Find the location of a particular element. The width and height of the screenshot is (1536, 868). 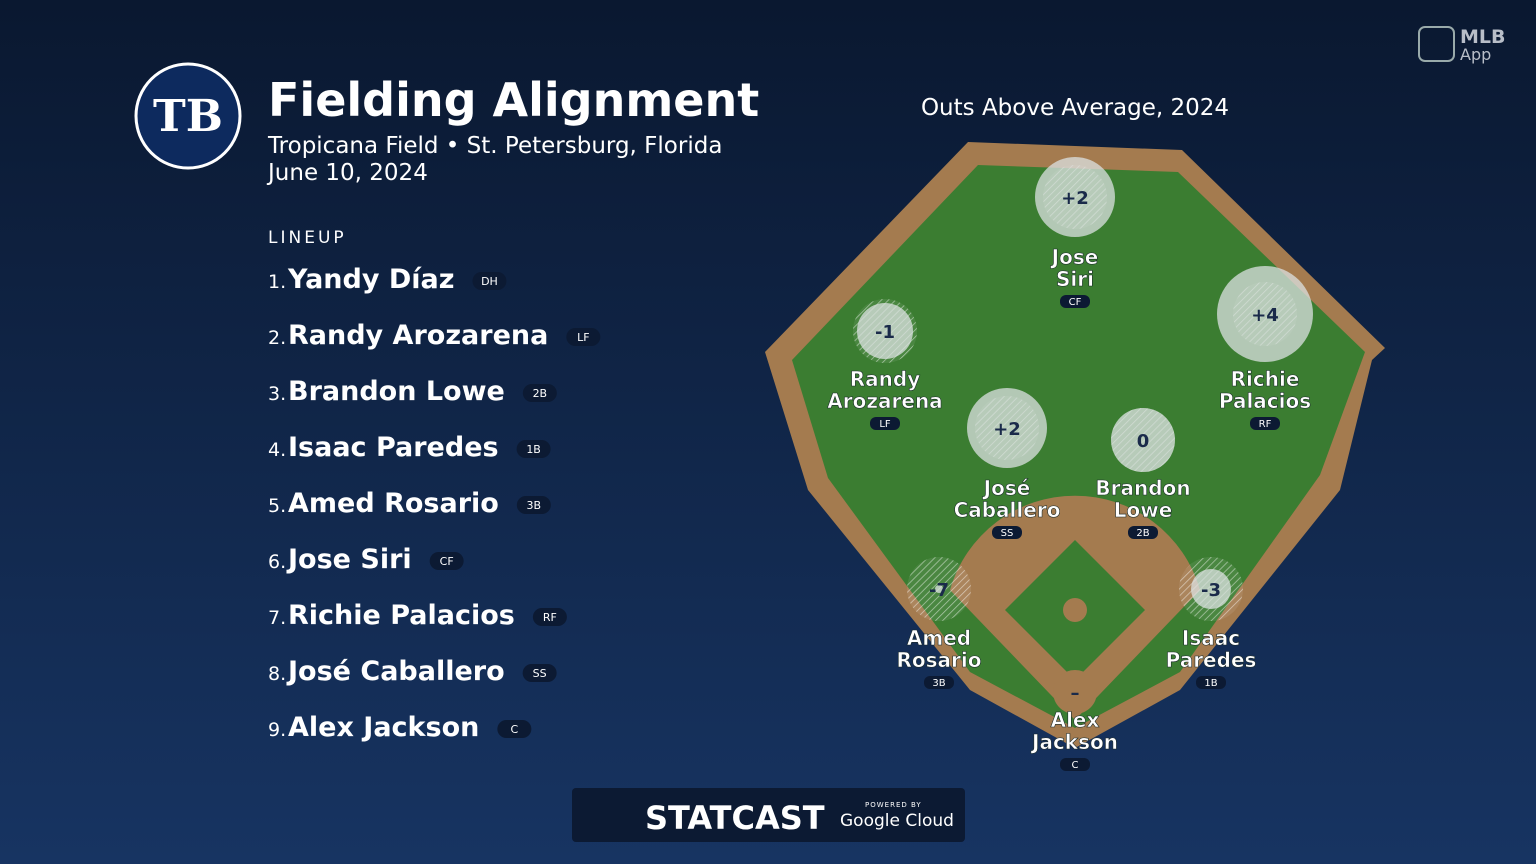

player-name: Jose is located at coordinates (1074, 257).